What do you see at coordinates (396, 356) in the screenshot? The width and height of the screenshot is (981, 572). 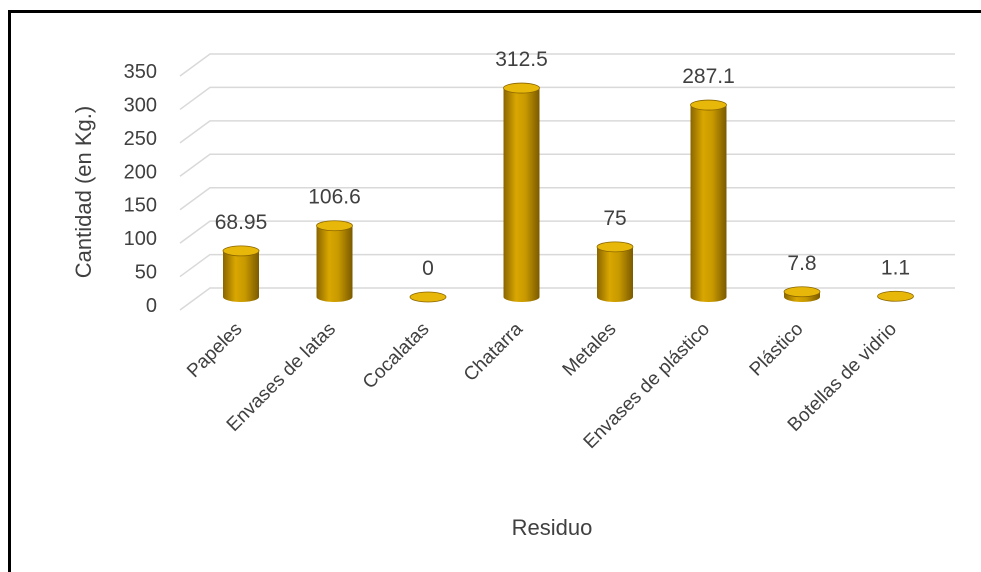 I see `x-category-label: Cocalatas` at bounding box center [396, 356].